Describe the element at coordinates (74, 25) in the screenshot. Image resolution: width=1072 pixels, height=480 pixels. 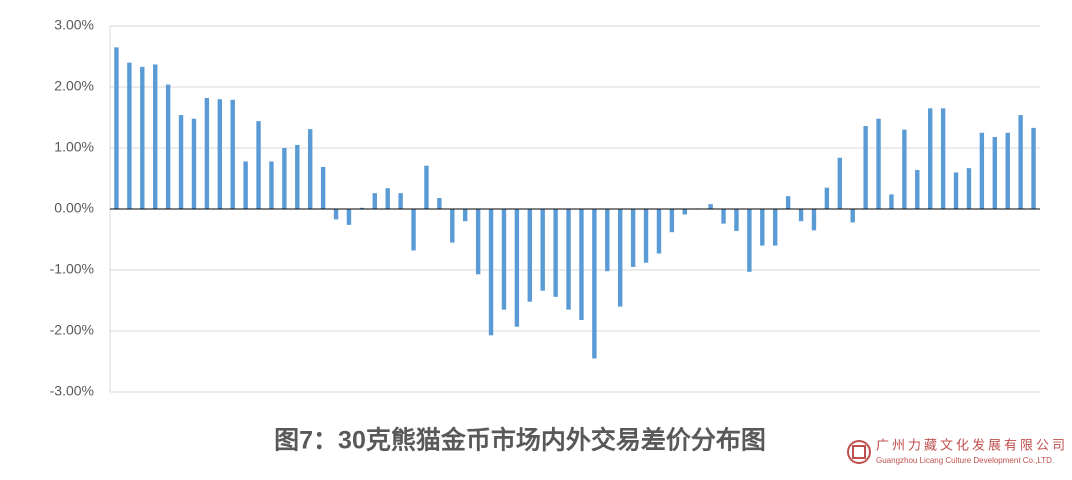
I see `y-tick-label: 3.00%` at that location.